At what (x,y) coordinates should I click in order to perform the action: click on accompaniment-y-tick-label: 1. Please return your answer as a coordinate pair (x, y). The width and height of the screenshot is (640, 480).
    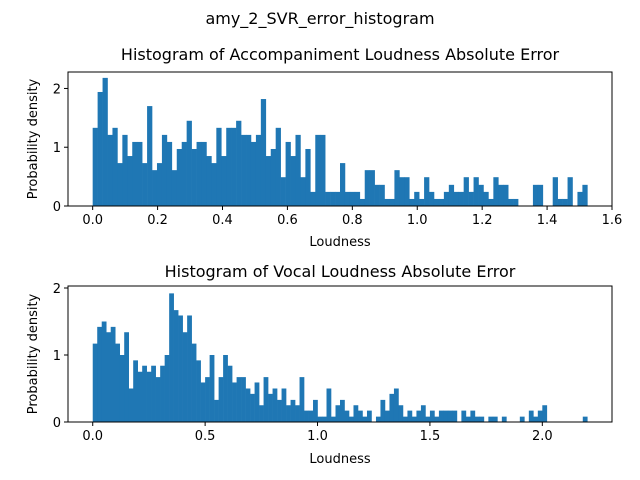
    Looking at the image, I should click on (57, 148).